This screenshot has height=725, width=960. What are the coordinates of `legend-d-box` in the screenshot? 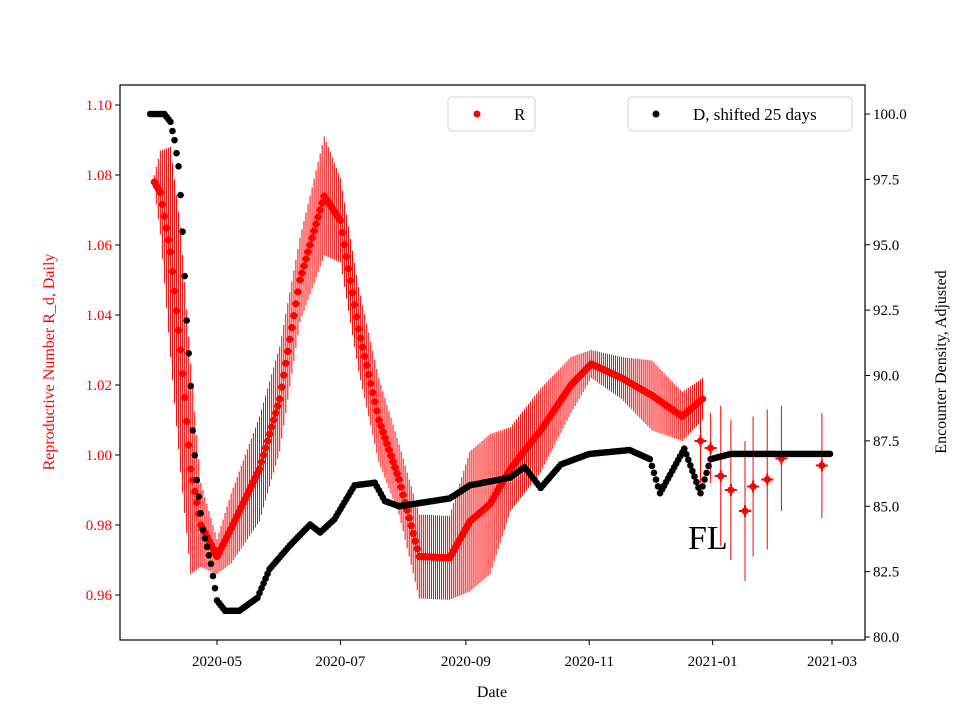 It's located at (740, 114).